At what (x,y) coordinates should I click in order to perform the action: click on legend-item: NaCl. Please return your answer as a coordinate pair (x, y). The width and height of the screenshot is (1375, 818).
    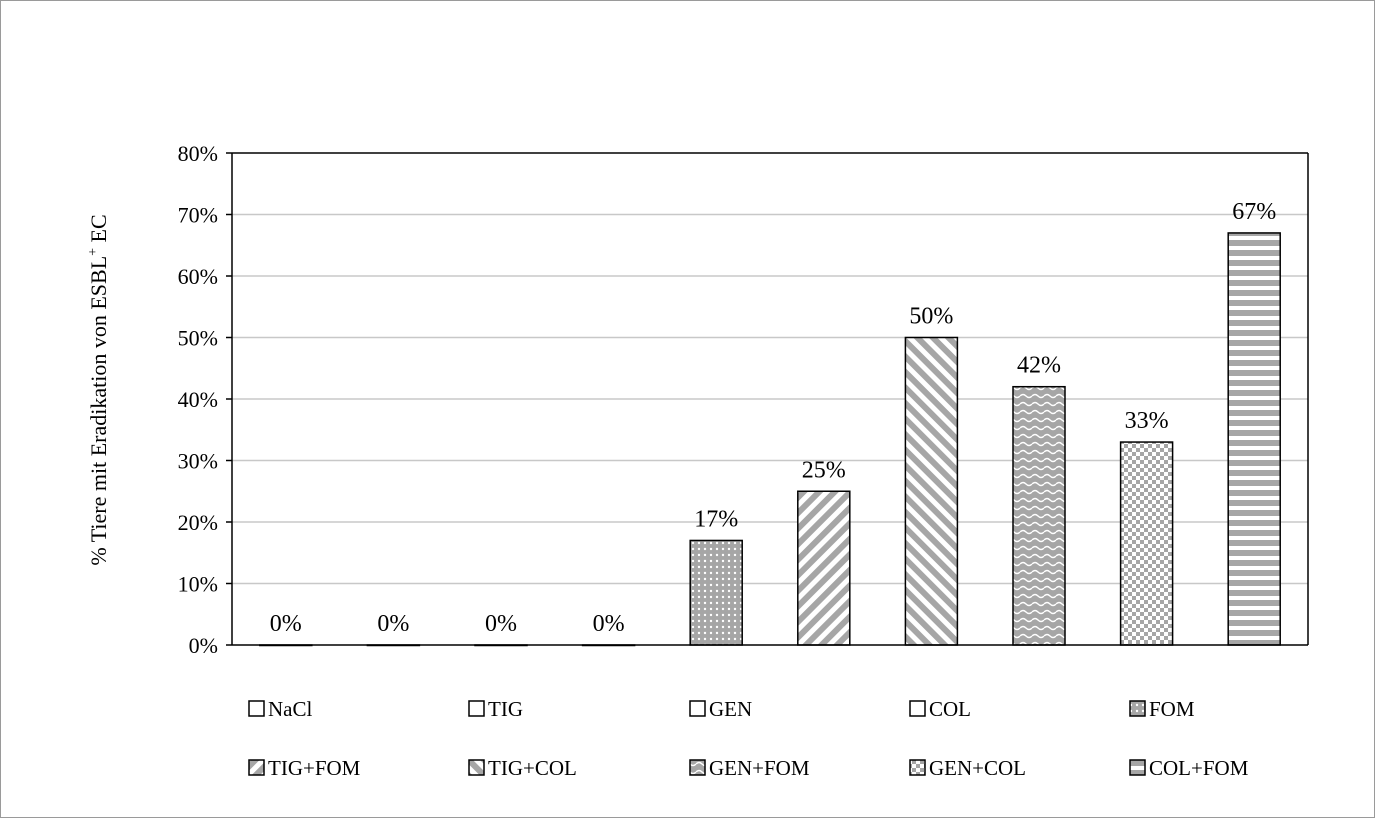
    Looking at the image, I should click on (280, 709).